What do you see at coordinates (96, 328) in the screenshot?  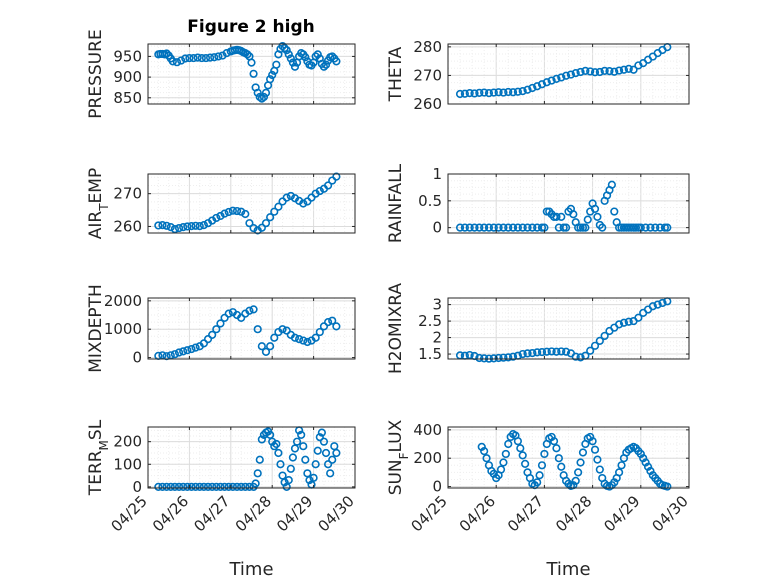 I see `y-axis-label-main: MIXDEPTH` at bounding box center [96, 328].